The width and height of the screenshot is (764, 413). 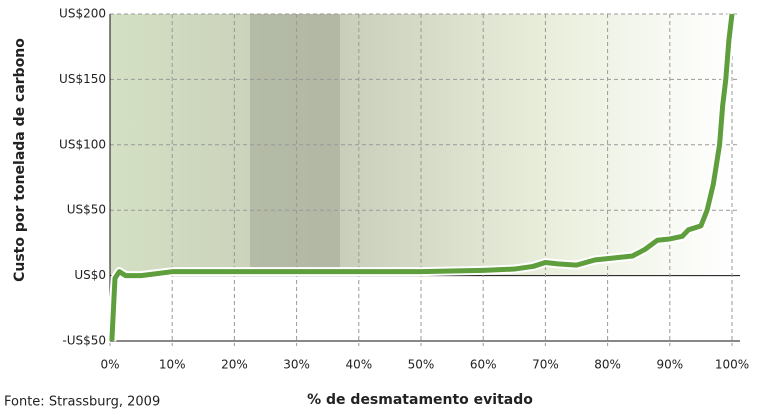 What do you see at coordinates (607, 365) in the screenshot?
I see `x-tick-label: 80%` at bounding box center [607, 365].